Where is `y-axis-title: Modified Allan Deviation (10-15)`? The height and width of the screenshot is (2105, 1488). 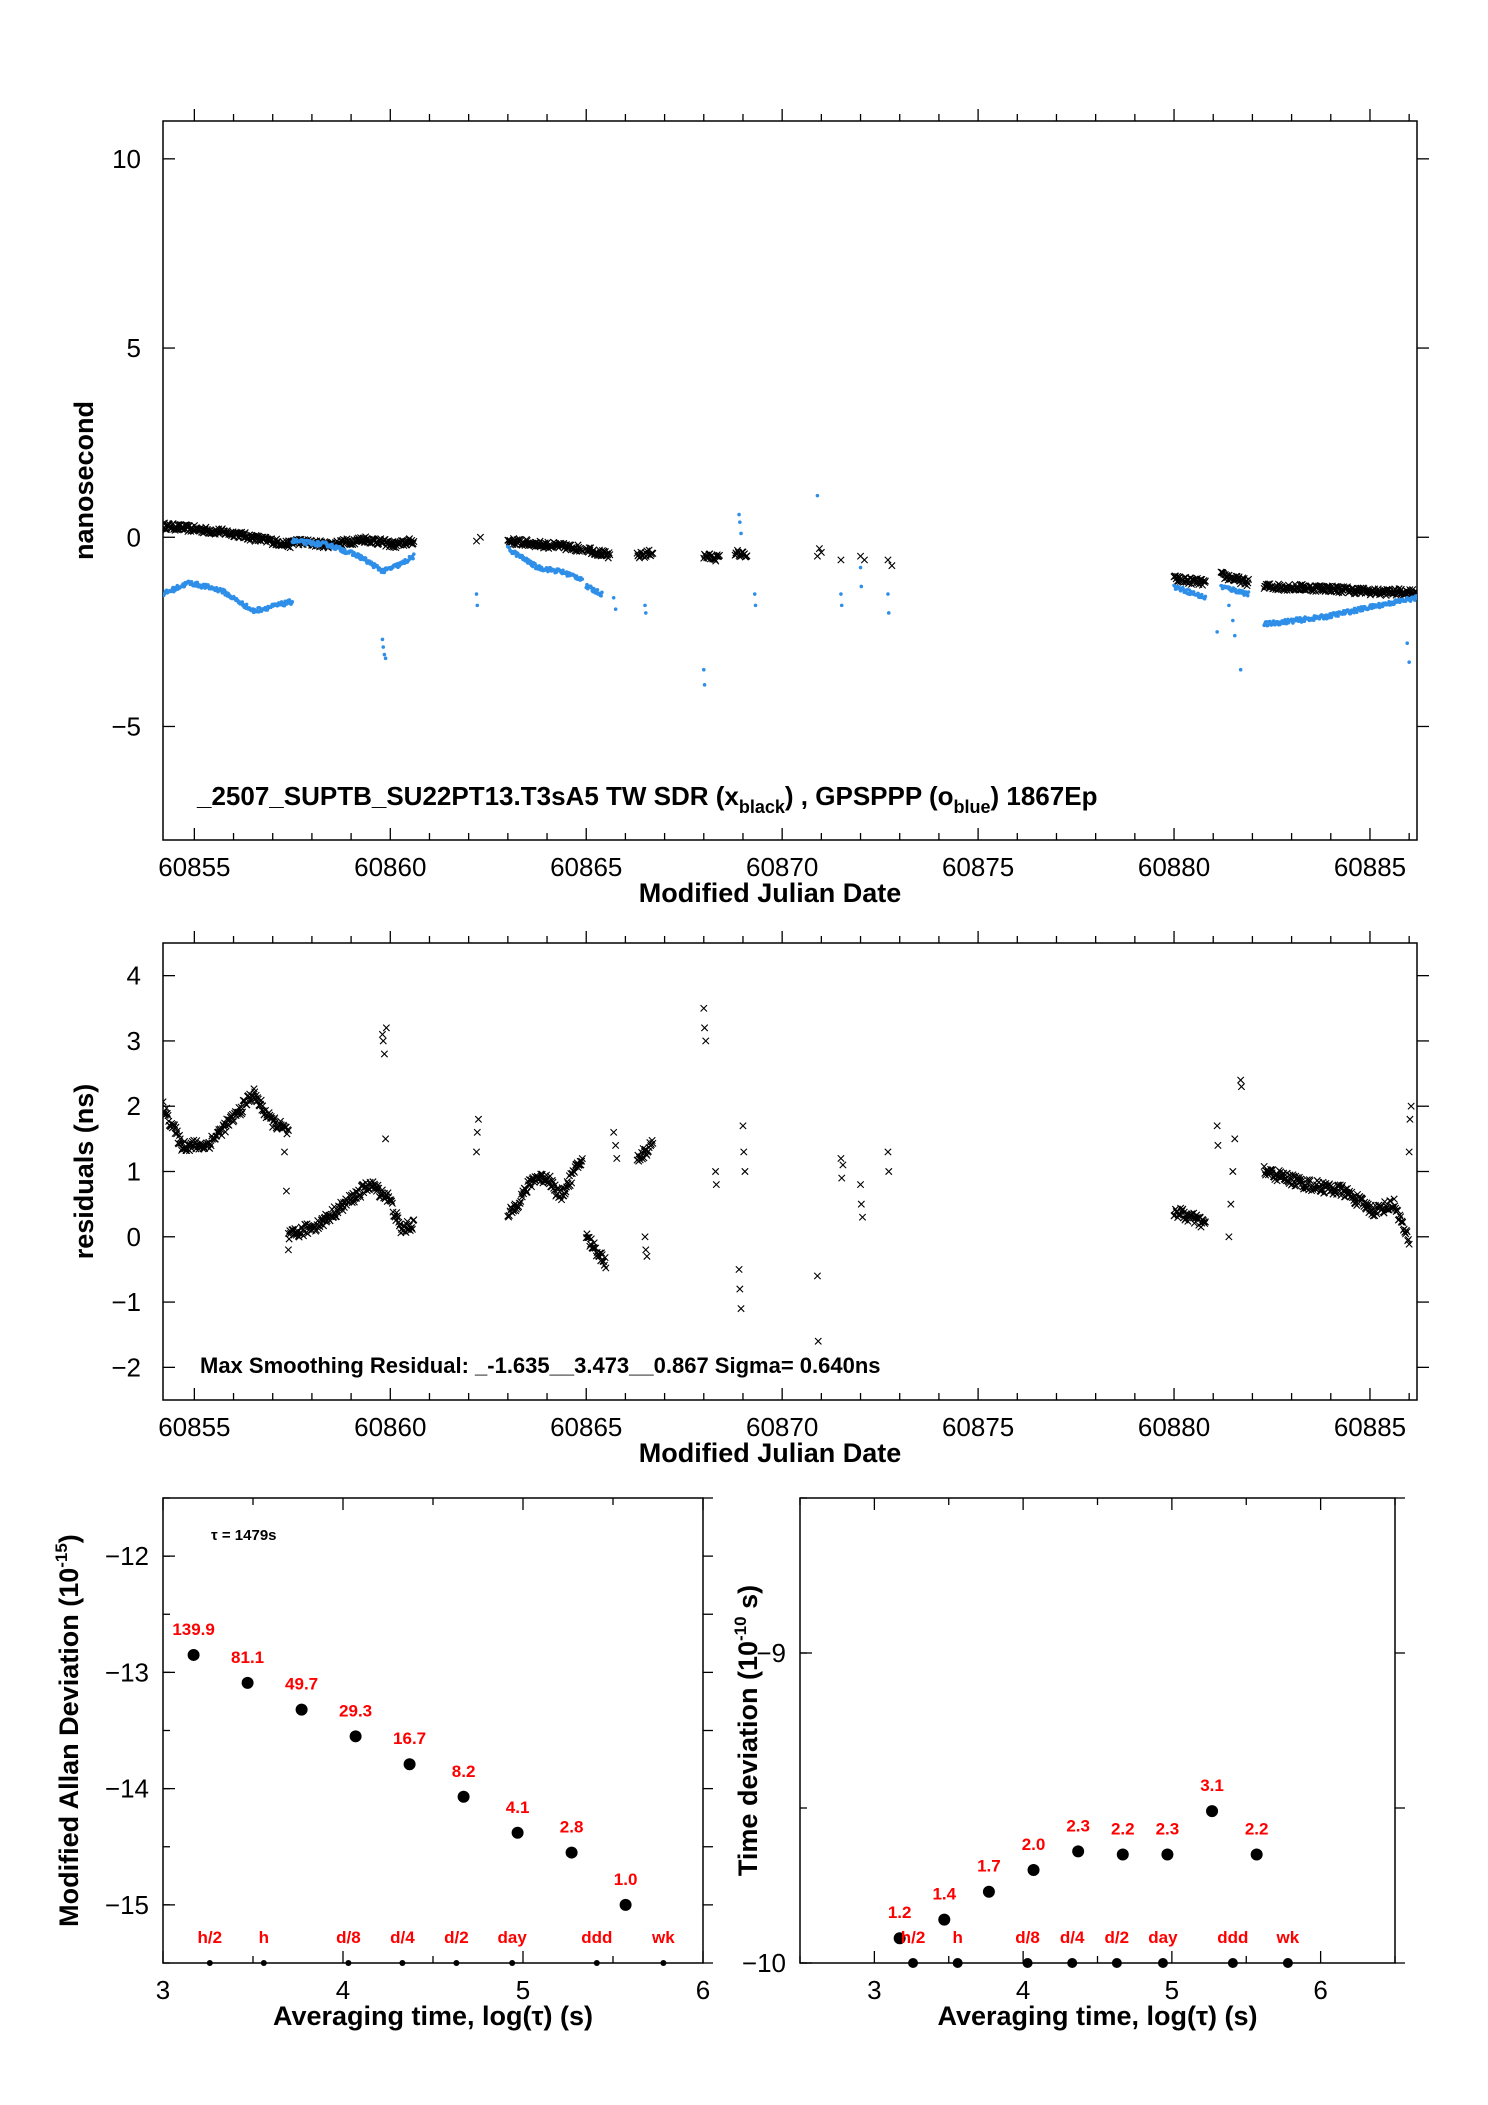
y-axis-title: Modified Allan Deviation (10-15) is located at coordinates (68, 1730).